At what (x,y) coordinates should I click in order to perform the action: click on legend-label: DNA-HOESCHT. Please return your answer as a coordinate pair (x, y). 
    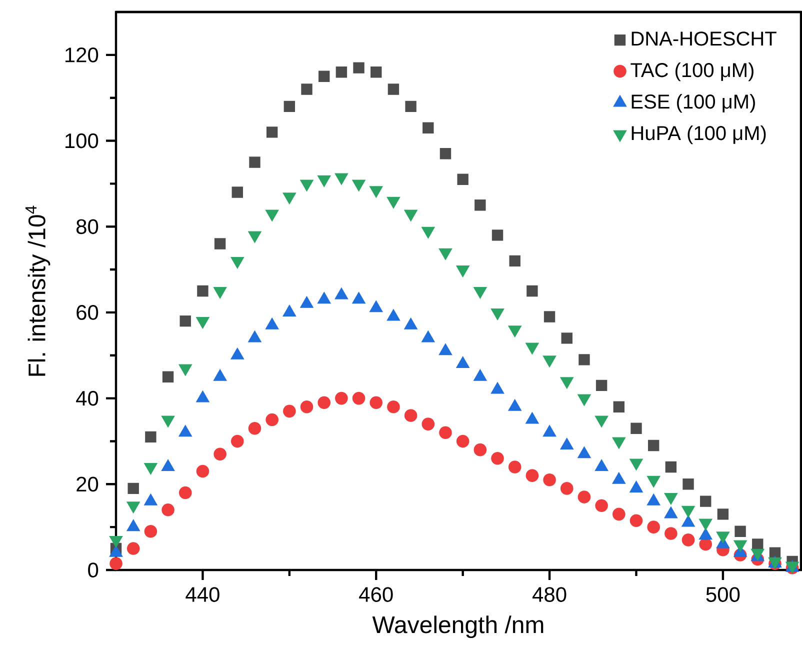
    Looking at the image, I should click on (704, 39).